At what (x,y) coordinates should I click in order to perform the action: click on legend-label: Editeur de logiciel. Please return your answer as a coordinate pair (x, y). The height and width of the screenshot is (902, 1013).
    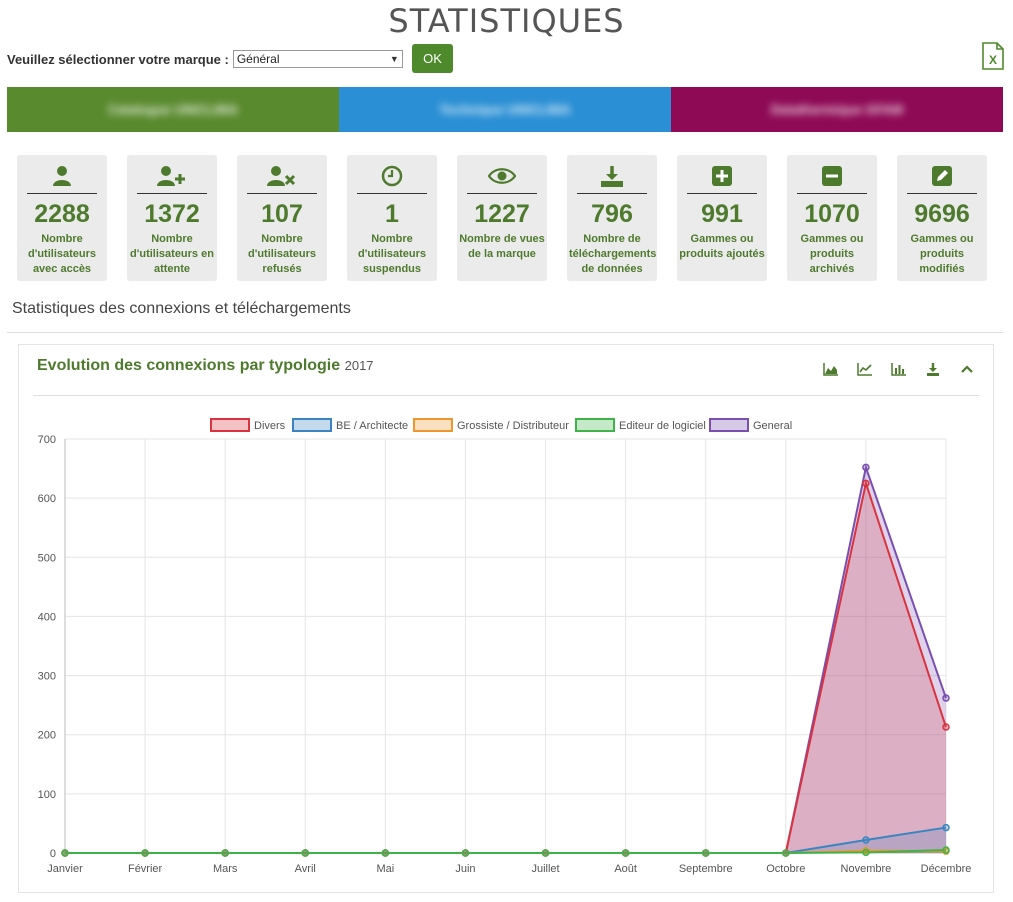
    Looking at the image, I should click on (662, 426).